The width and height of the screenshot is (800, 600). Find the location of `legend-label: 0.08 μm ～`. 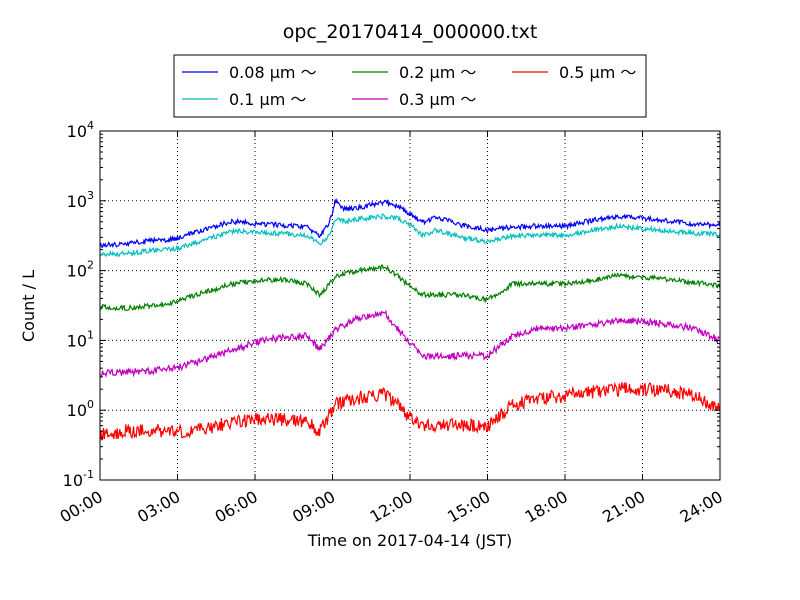

legend-label: 0.08 μm ～ is located at coordinates (273, 72).